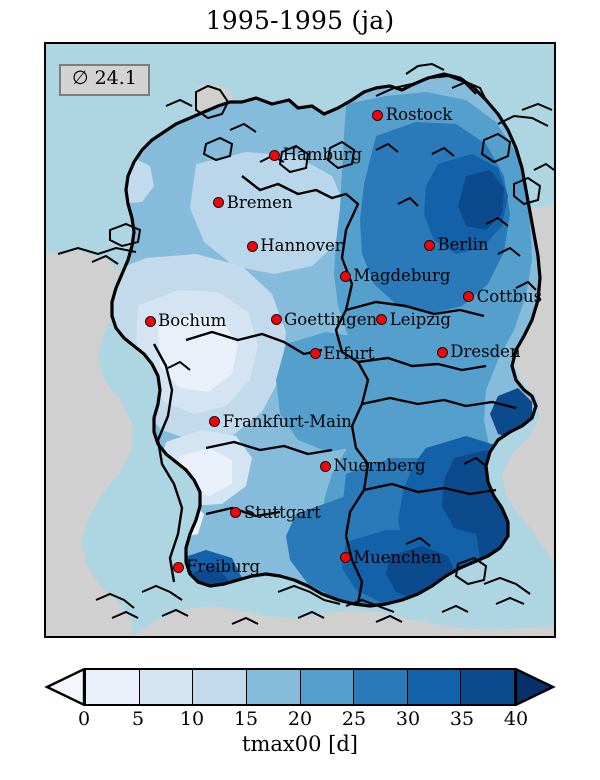  I want to click on colorbar-gradient, so click(300, 687).